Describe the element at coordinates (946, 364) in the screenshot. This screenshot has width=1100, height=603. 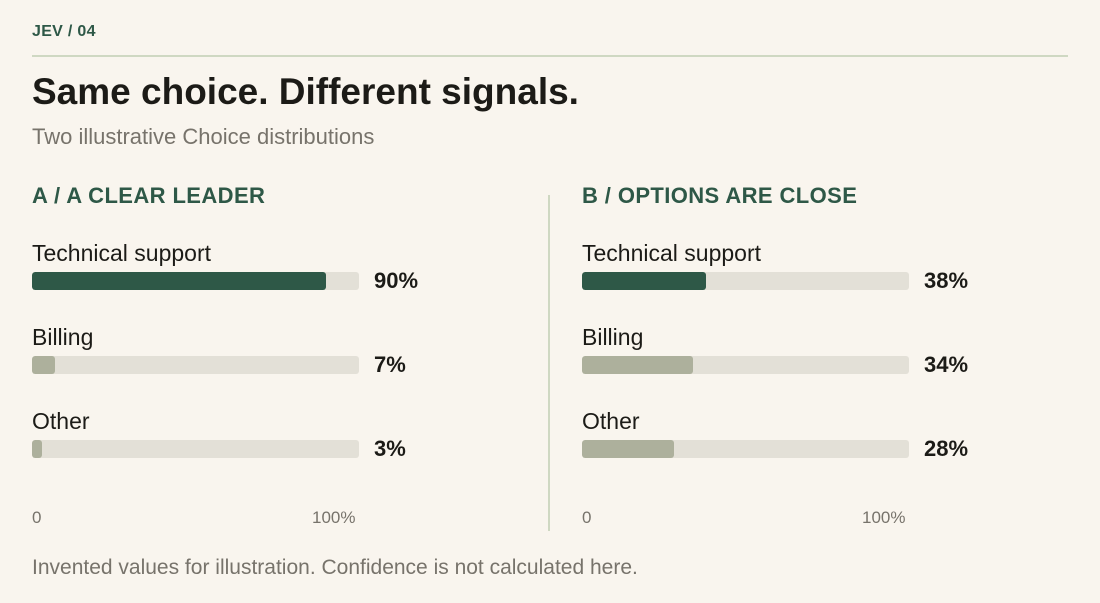
I see `bar-value-label: 34%` at that location.